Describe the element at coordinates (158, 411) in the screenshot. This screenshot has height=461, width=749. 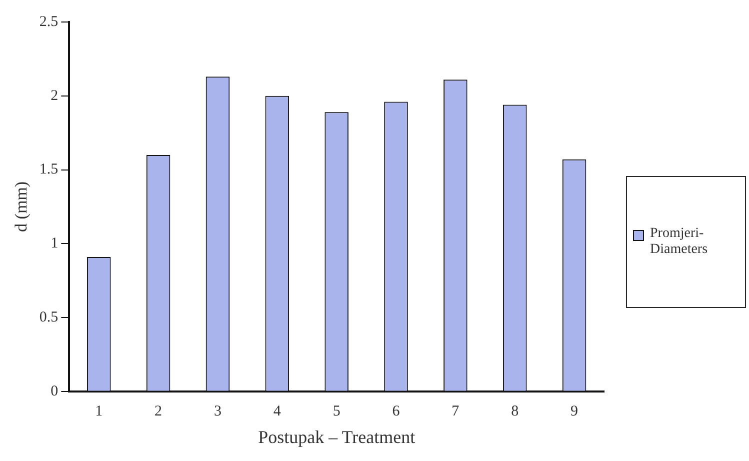
I see `x-tick-label: 2` at that location.